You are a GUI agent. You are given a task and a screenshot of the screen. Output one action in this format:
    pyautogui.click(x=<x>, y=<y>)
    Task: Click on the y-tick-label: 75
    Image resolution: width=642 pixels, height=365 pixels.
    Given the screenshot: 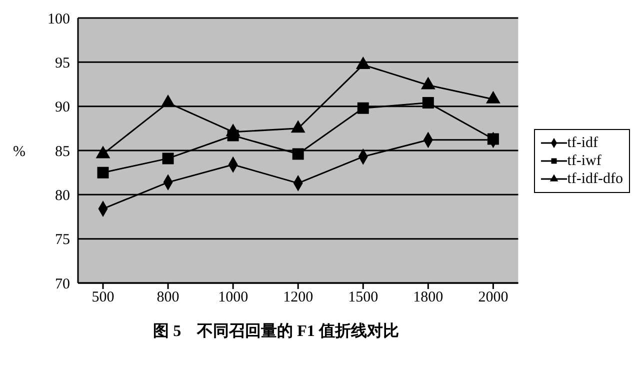 What is the action you would take?
    pyautogui.click(x=62, y=240)
    